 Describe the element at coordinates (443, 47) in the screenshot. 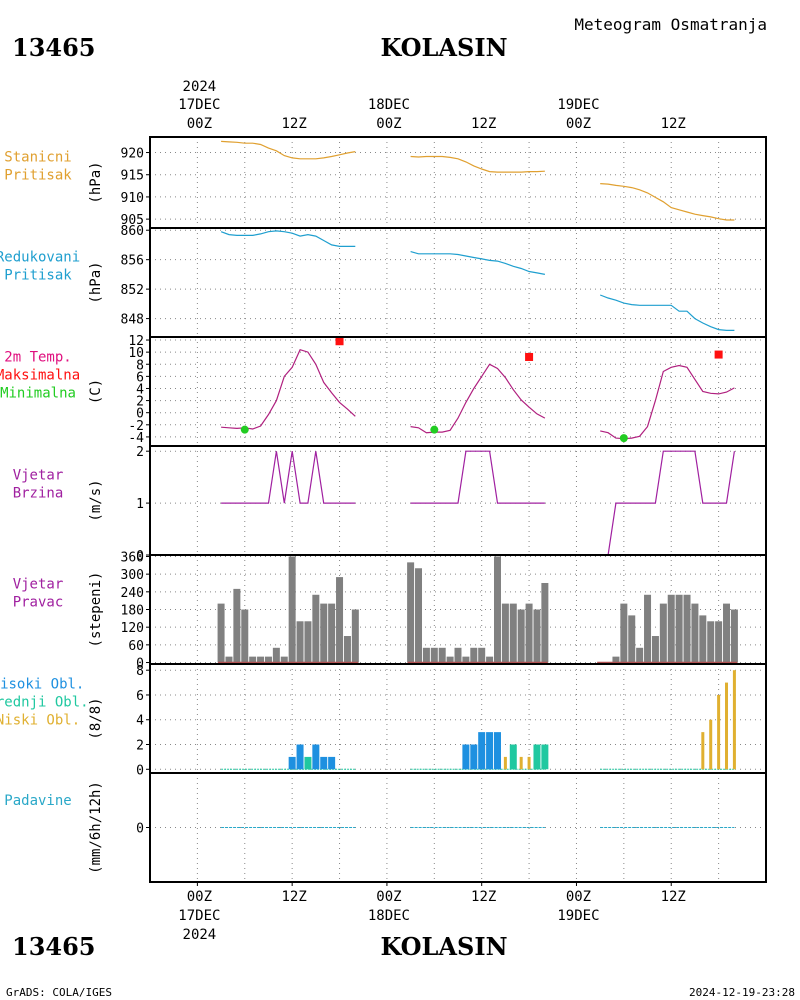

I see `station-name-top: KOLASIN` at that location.